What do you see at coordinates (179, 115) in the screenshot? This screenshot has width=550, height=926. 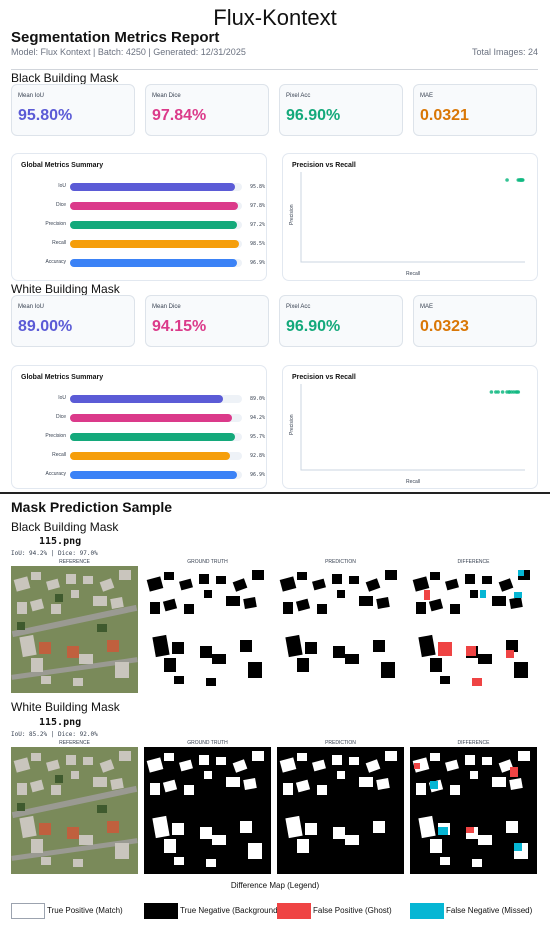 I see `card-value: 97.84%` at bounding box center [179, 115].